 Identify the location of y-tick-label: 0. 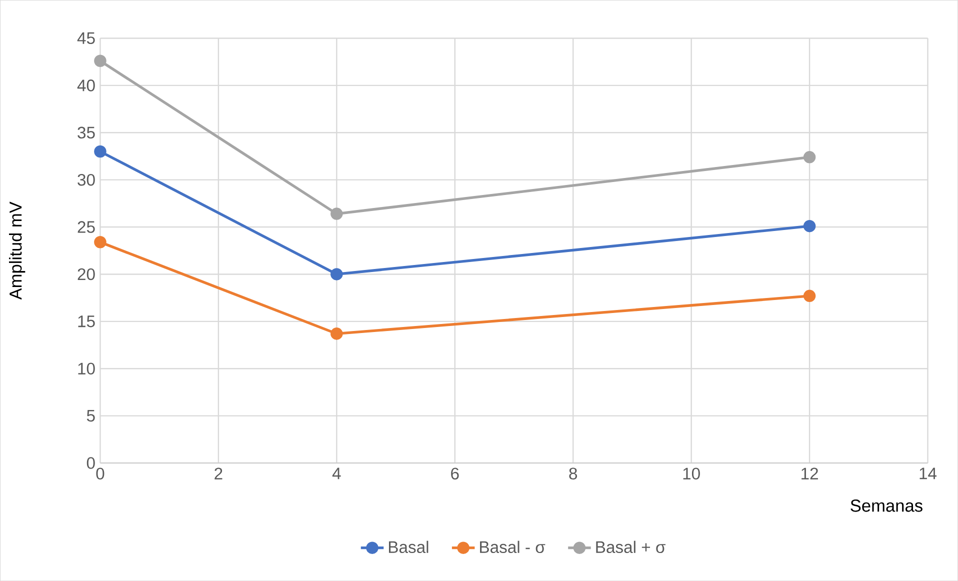
(90, 463).